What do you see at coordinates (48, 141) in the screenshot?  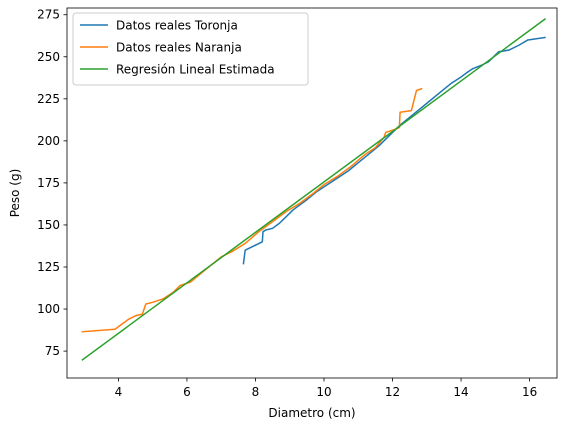 I see `y-tick-label: 200` at bounding box center [48, 141].